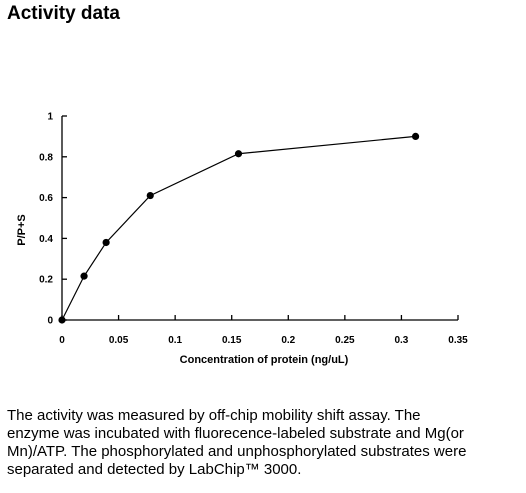  I want to click on x-tick-label: 0.1, so click(175, 340).